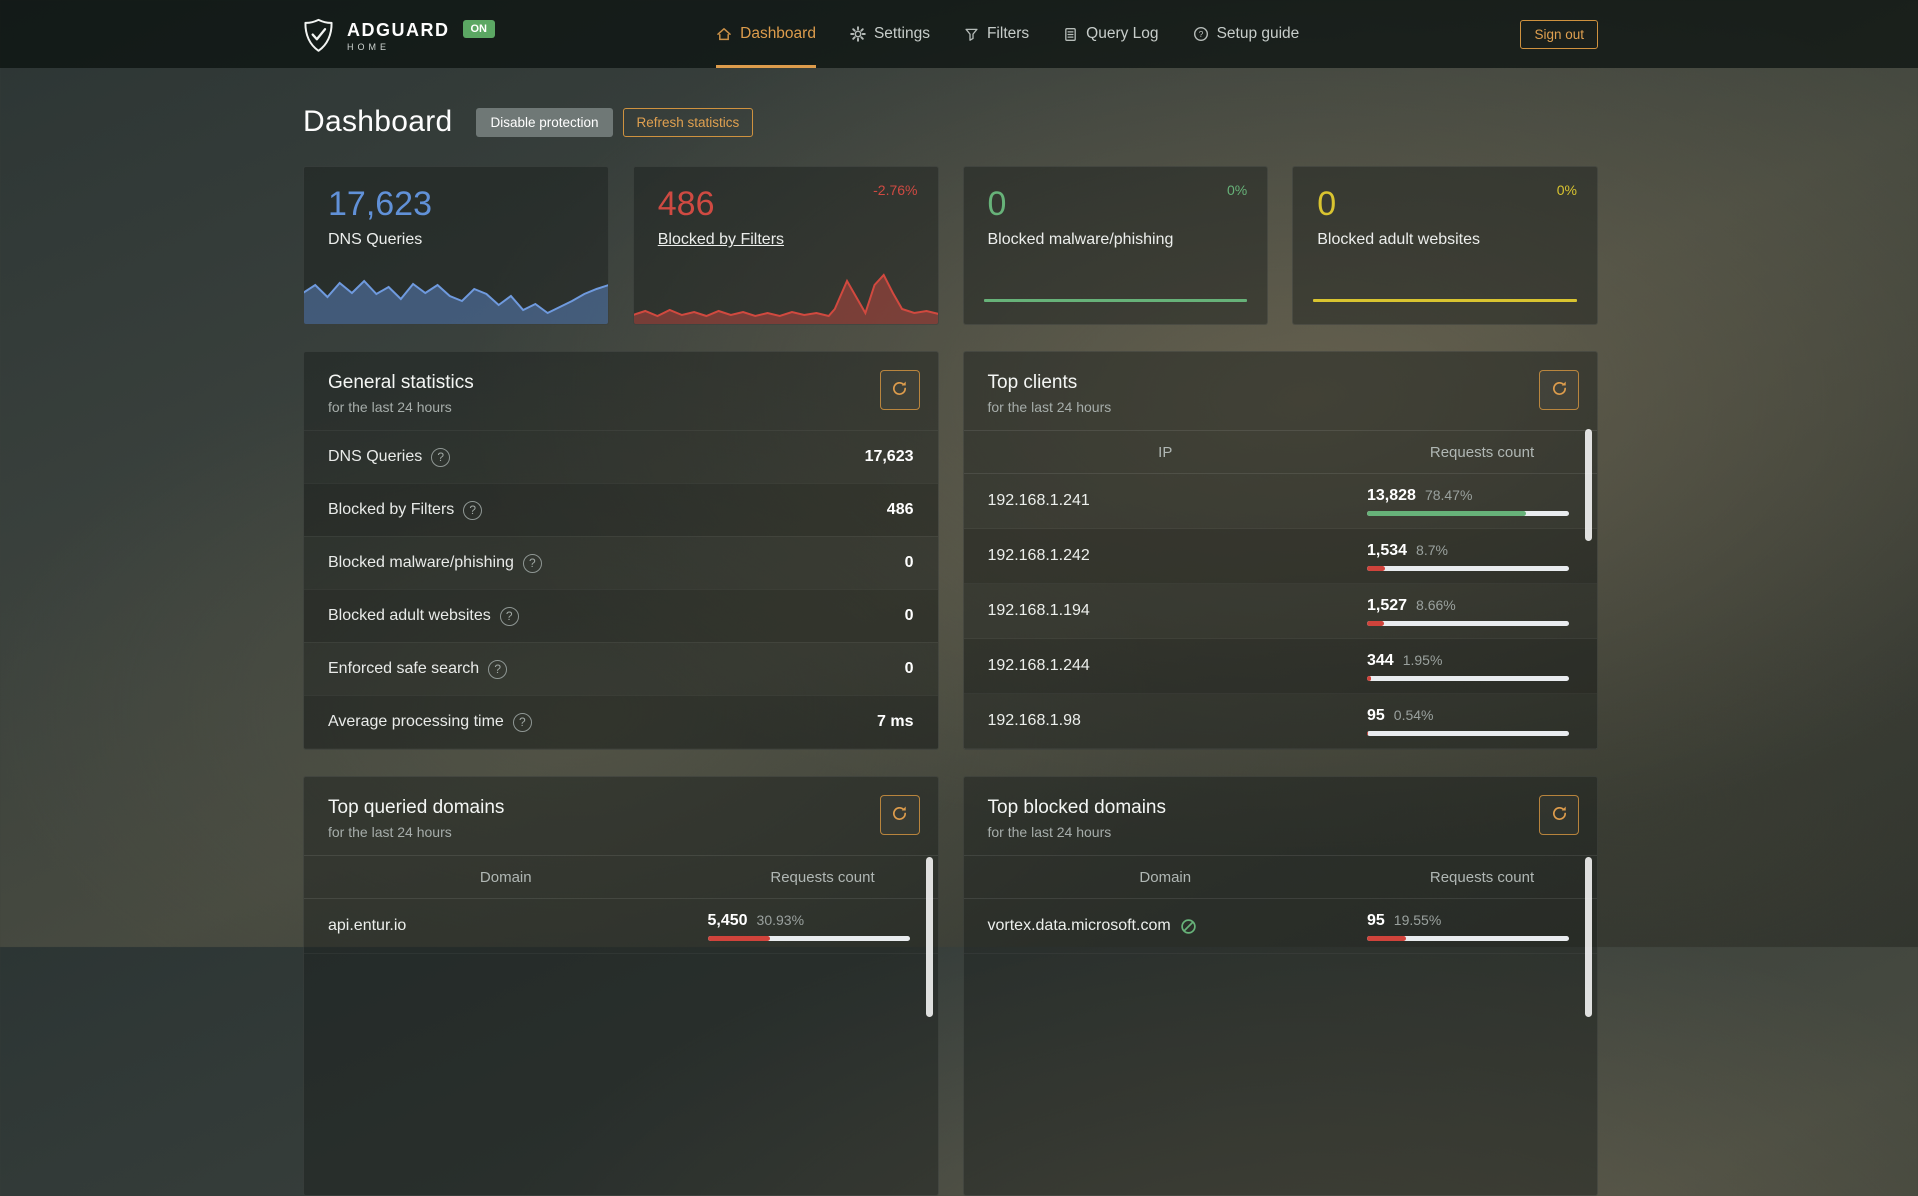 This screenshot has height=1196, width=1918. What do you see at coordinates (390, 407) in the screenshot?
I see `general-statistics-subtitle: for the last 24 hours` at bounding box center [390, 407].